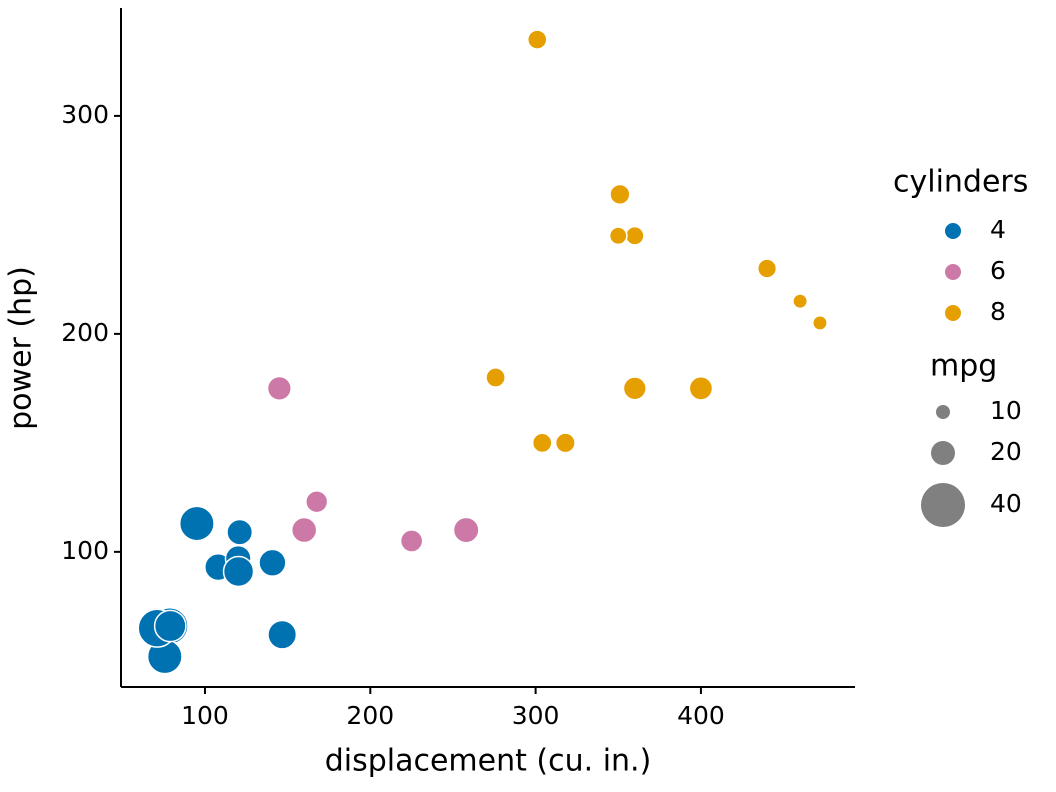 The image size is (1056, 792). What do you see at coordinates (963, 366) in the screenshot?
I see `size-legend-title: mpg` at bounding box center [963, 366].